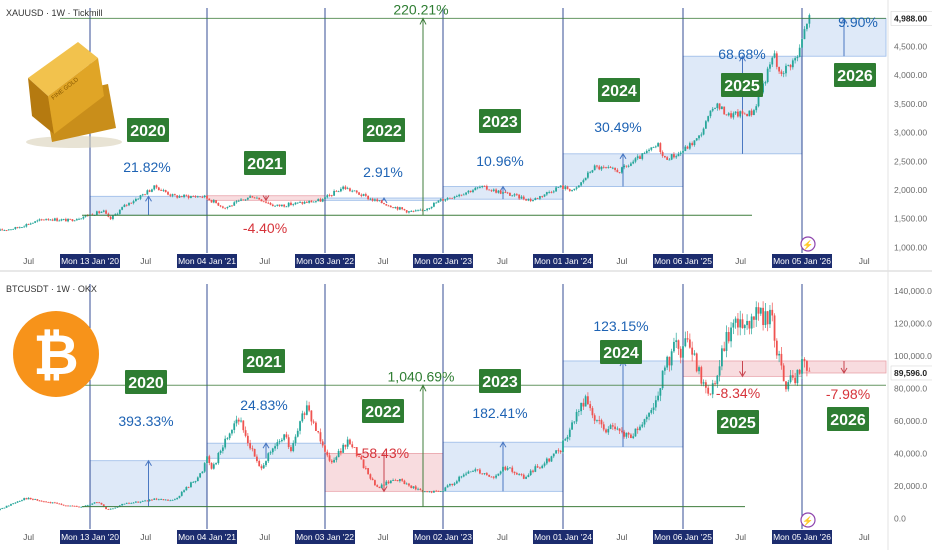 The width and height of the screenshot is (932, 550). I want to click on y-tick-label: 40,000.0, so click(910, 453).